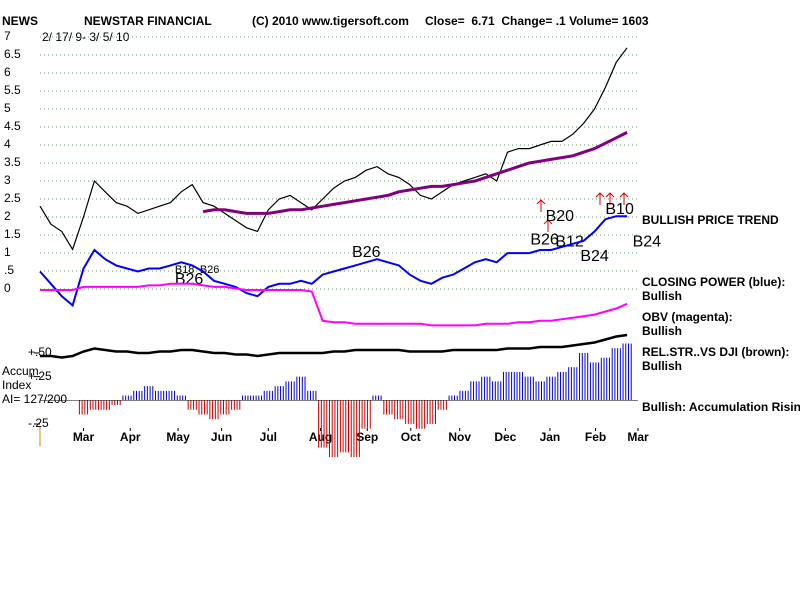  What do you see at coordinates (9, 270) in the screenshot?
I see `y-tick-label: .5` at bounding box center [9, 270].